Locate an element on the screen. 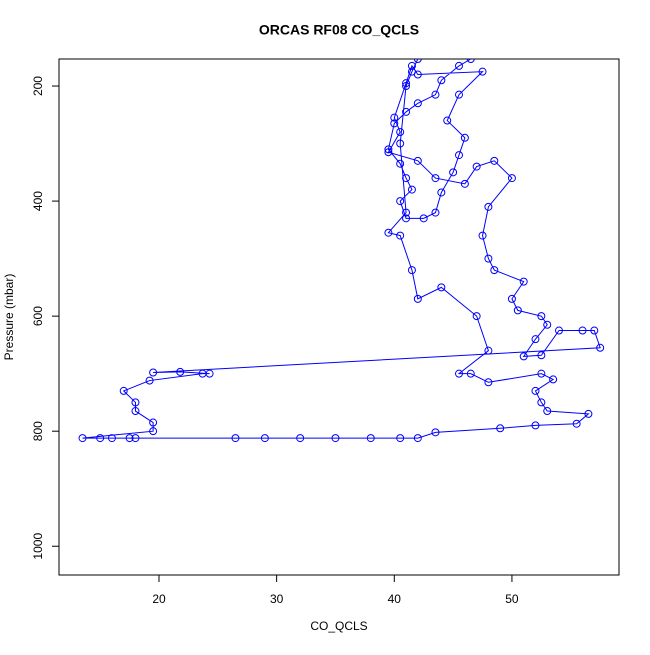 The height and width of the screenshot is (655, 650). y-tick-label: 400 is located at coordinates (38, 201).